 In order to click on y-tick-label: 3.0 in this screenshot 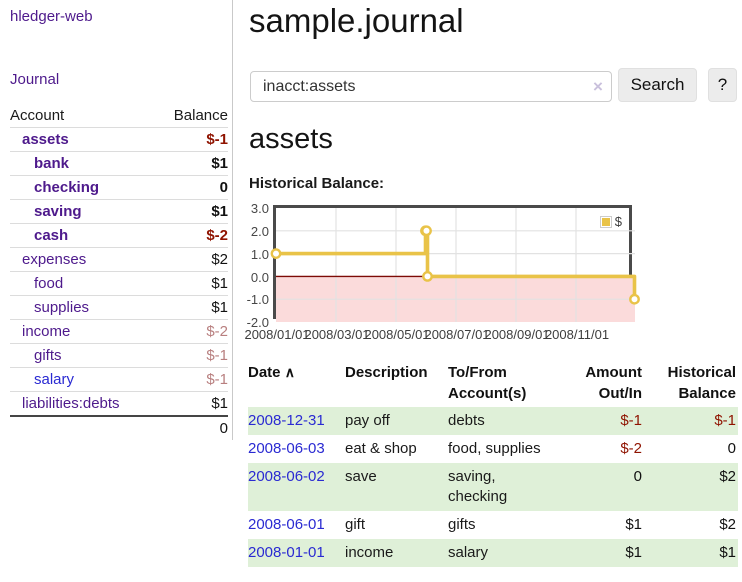, I will do `click(259, 208)`.